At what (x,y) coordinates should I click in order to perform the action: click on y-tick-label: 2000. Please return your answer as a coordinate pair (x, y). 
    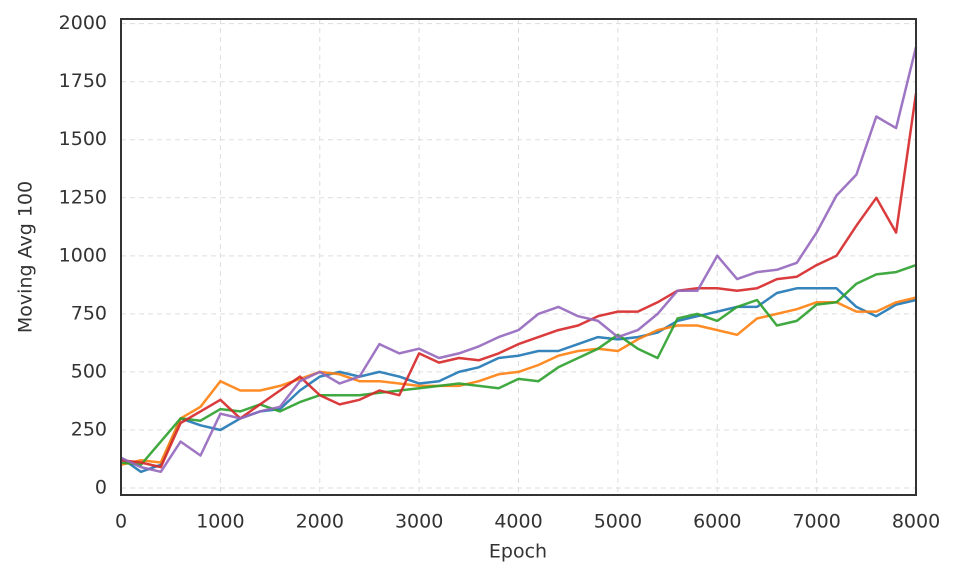
    Looking at the image, I should click on (83, 23).